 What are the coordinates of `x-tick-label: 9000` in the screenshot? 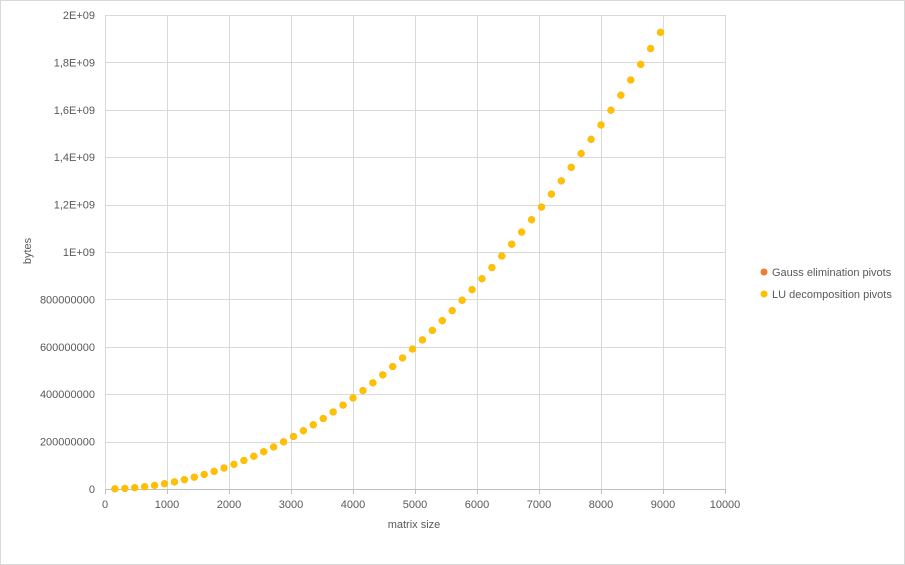 It's located at (663, 505).